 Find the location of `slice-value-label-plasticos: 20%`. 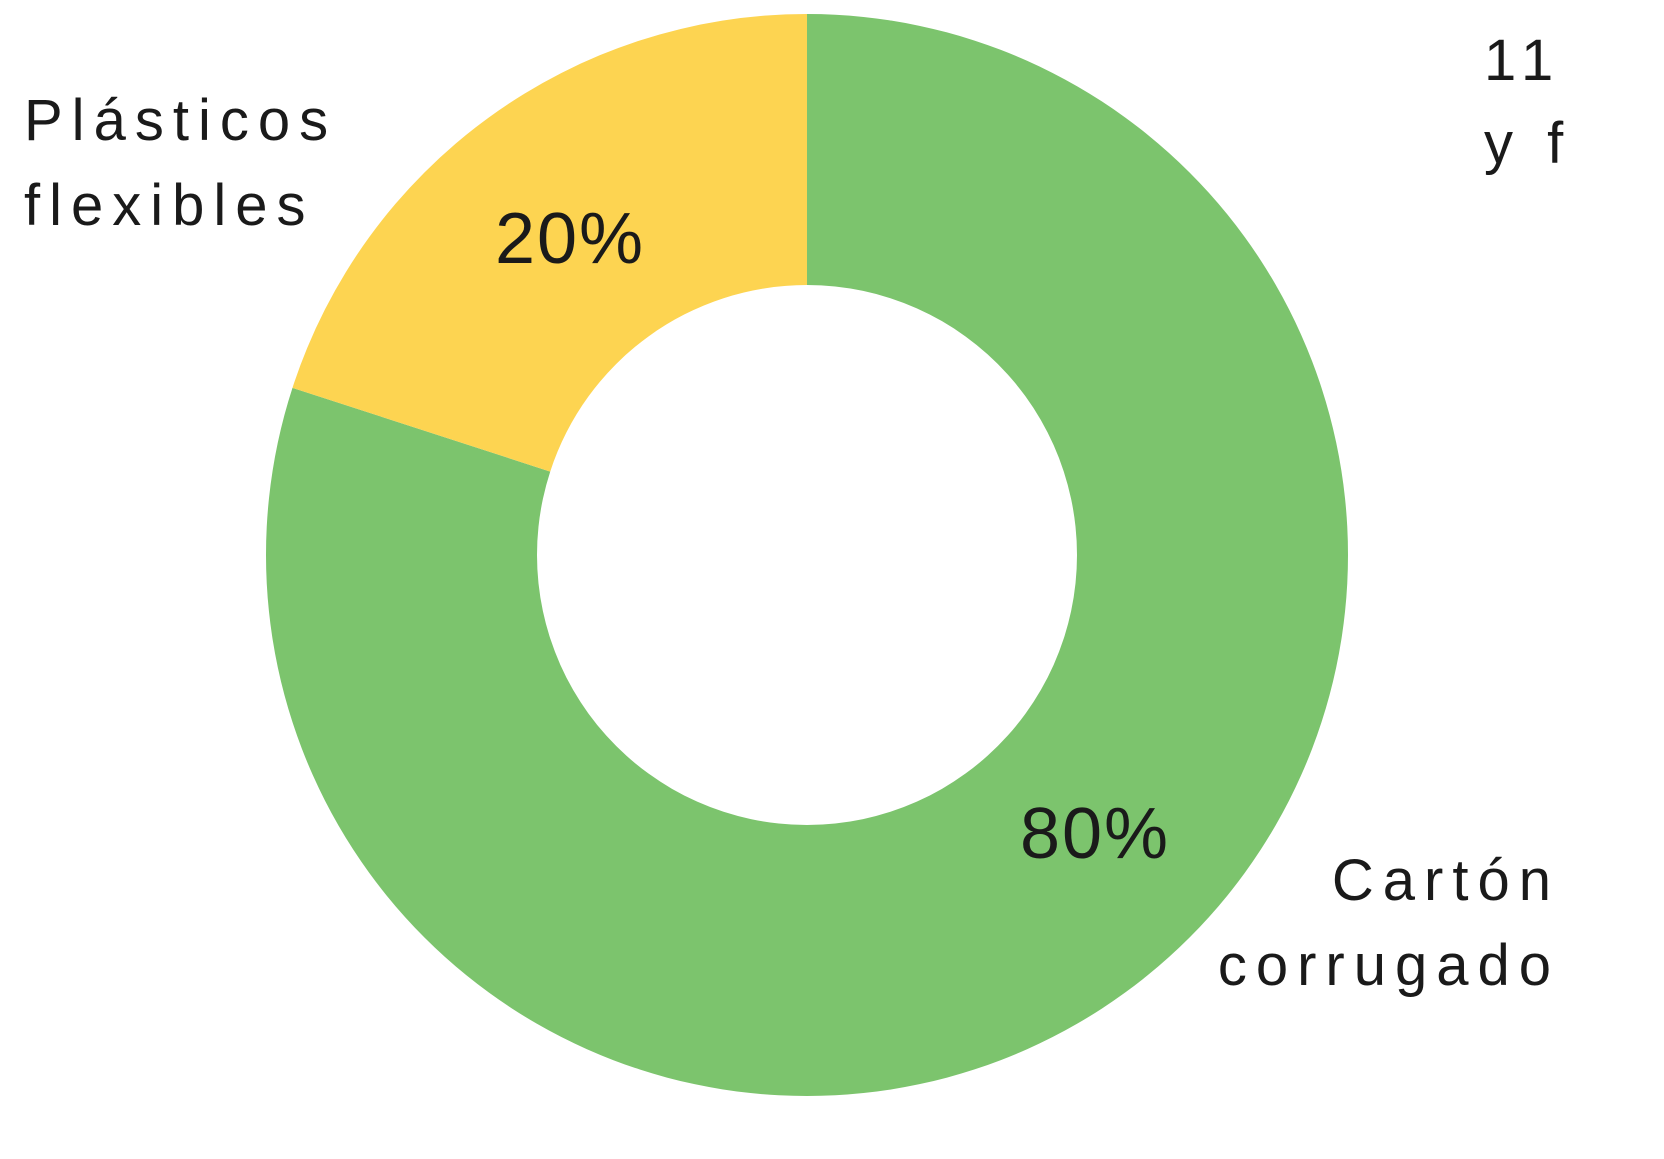

slice-value-label-plasticos: 20% is located at coordinates (570, 239).